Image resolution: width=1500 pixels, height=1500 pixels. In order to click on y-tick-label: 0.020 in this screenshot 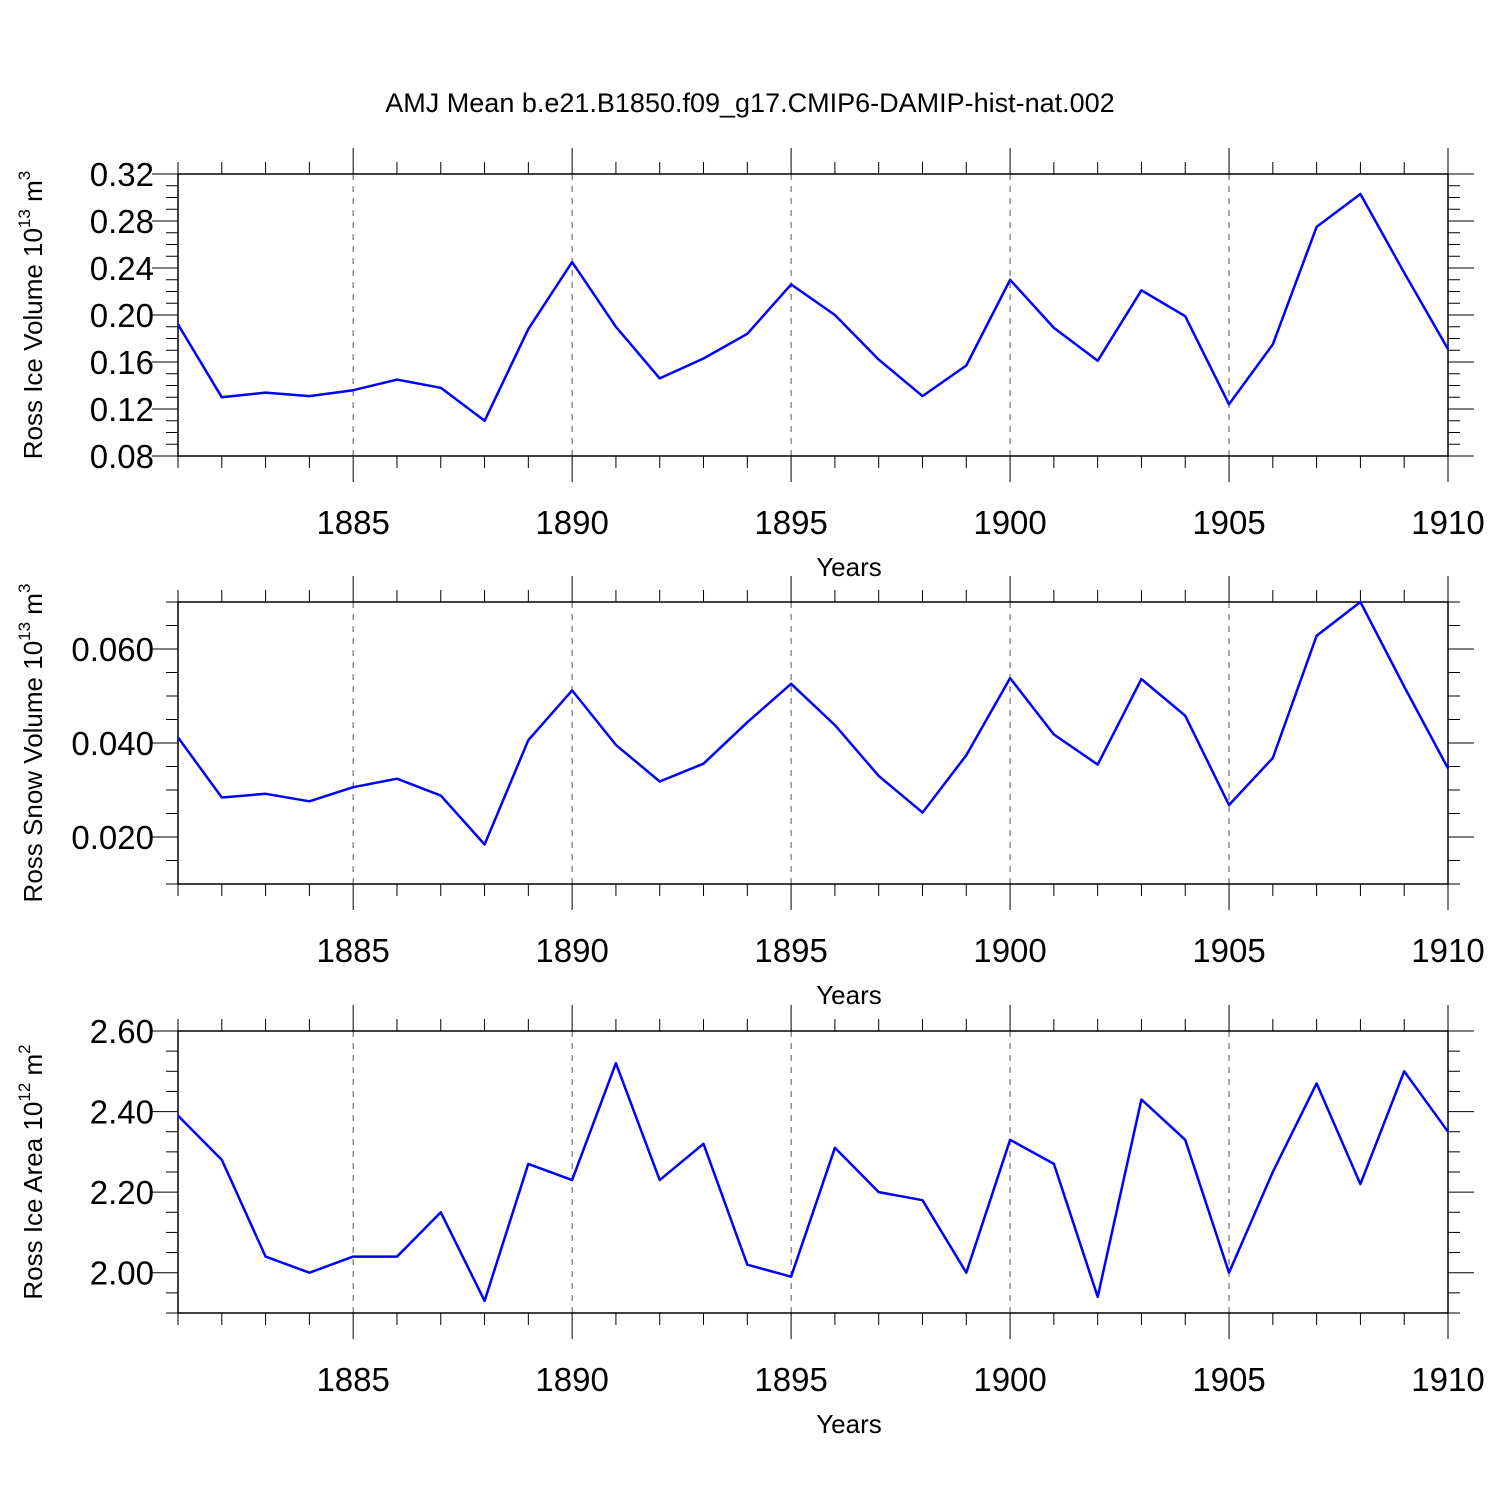, I will do `click(112, 837)`.